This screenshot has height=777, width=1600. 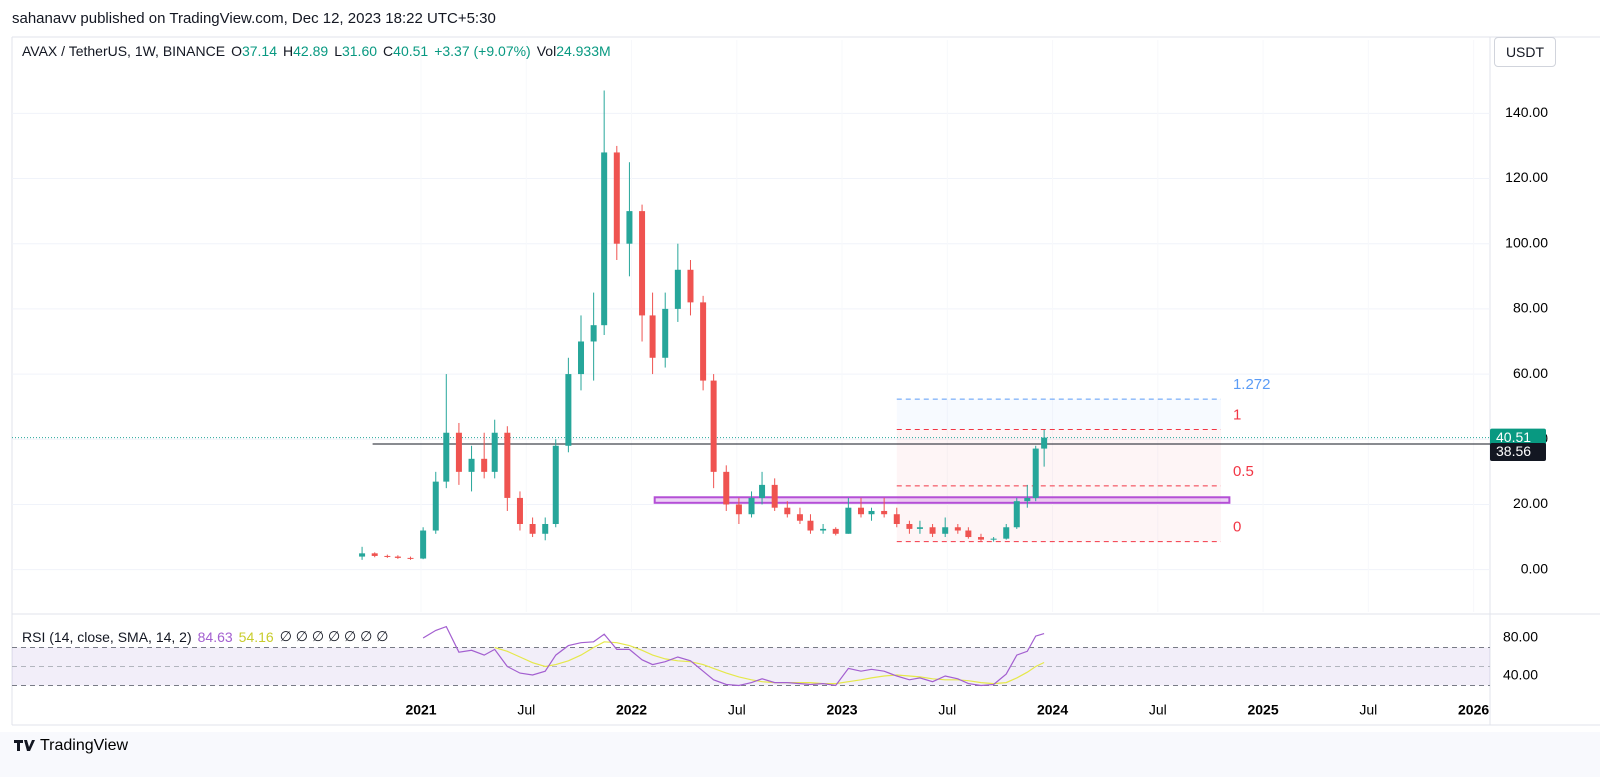 What do you see at coordinates (1473, 710) in the screenshot?
I see `x-tick-label: 2026` at bounding box center [1473, 710].